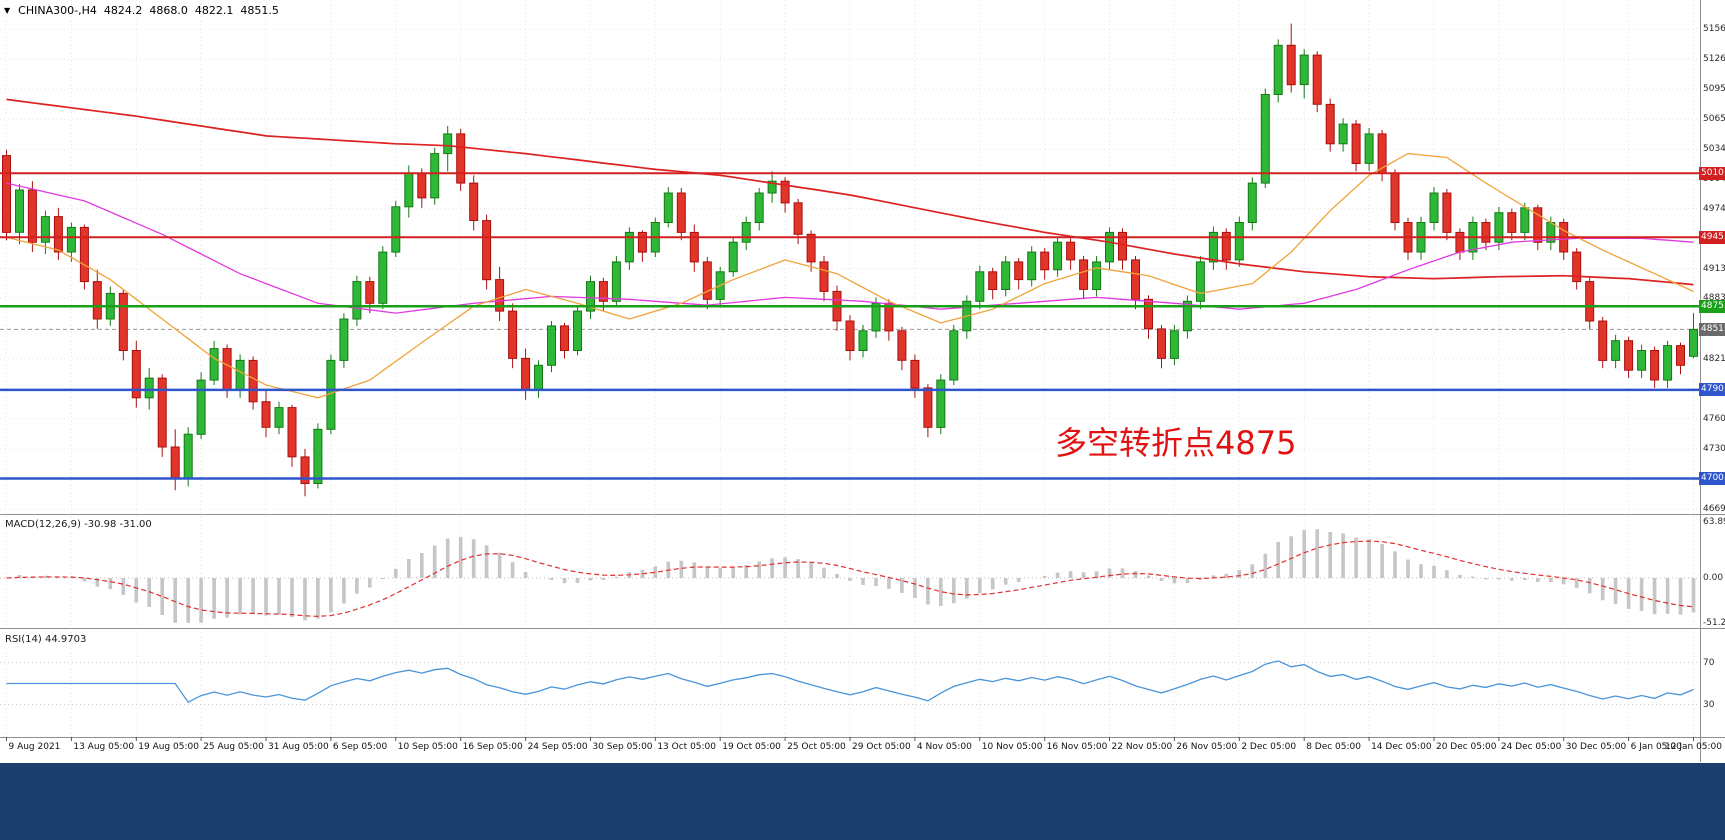  I want to click on pivot-annotation: 多空转折点4875, so click(1176, 443).